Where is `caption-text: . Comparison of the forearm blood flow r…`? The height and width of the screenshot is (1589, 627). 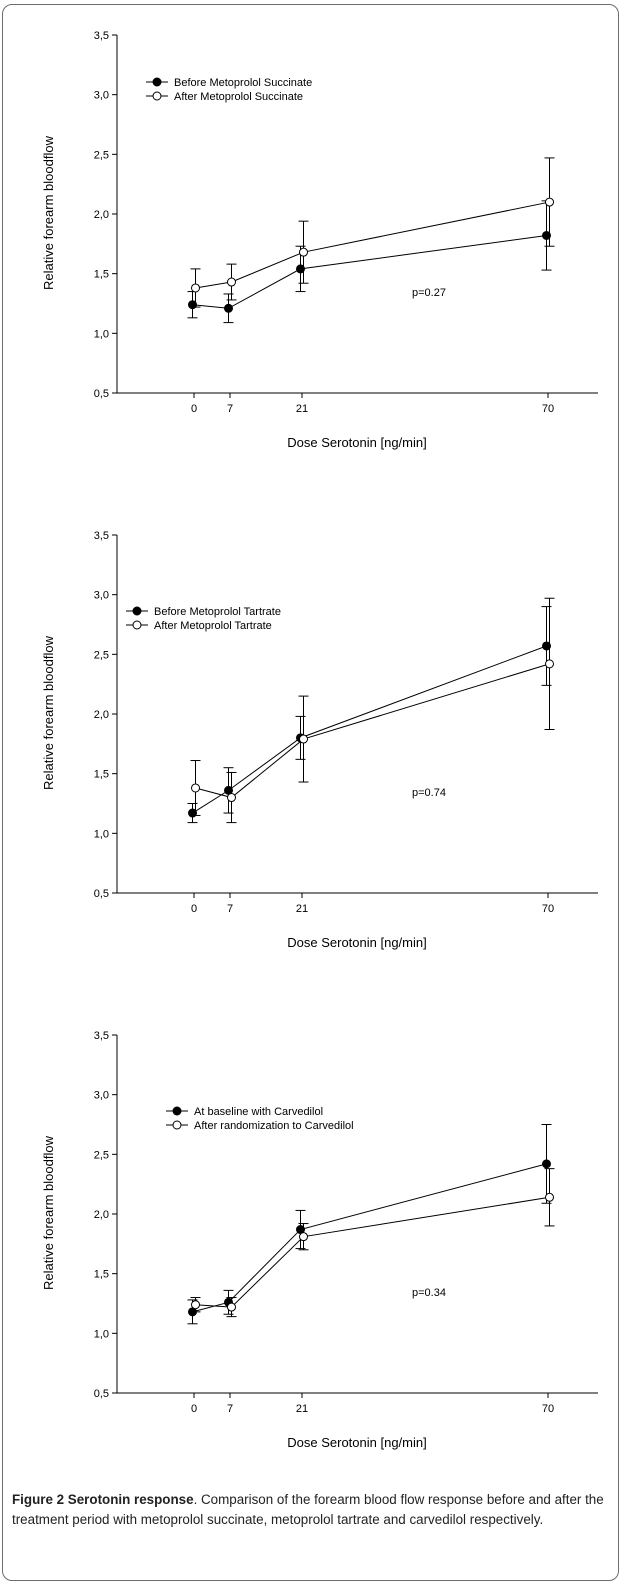 caption-text: . Comparison of the forearm blood flow r… is located at coordinates (308, 1509).